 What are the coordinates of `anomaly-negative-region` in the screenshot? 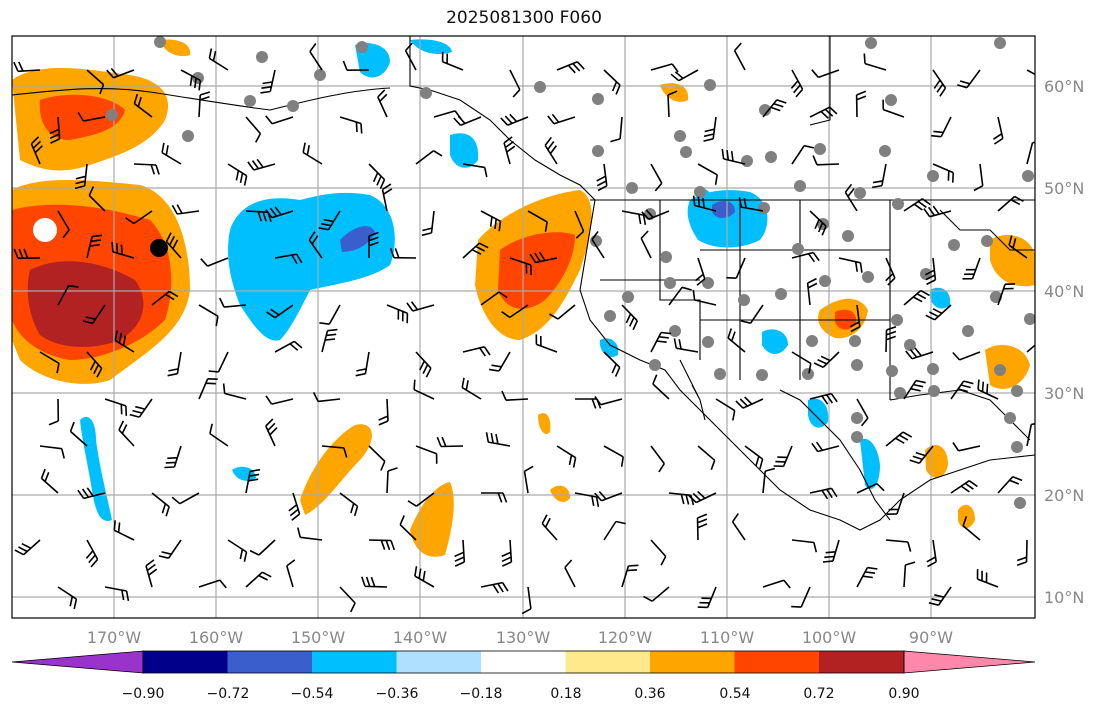 It's located at (723, 209).